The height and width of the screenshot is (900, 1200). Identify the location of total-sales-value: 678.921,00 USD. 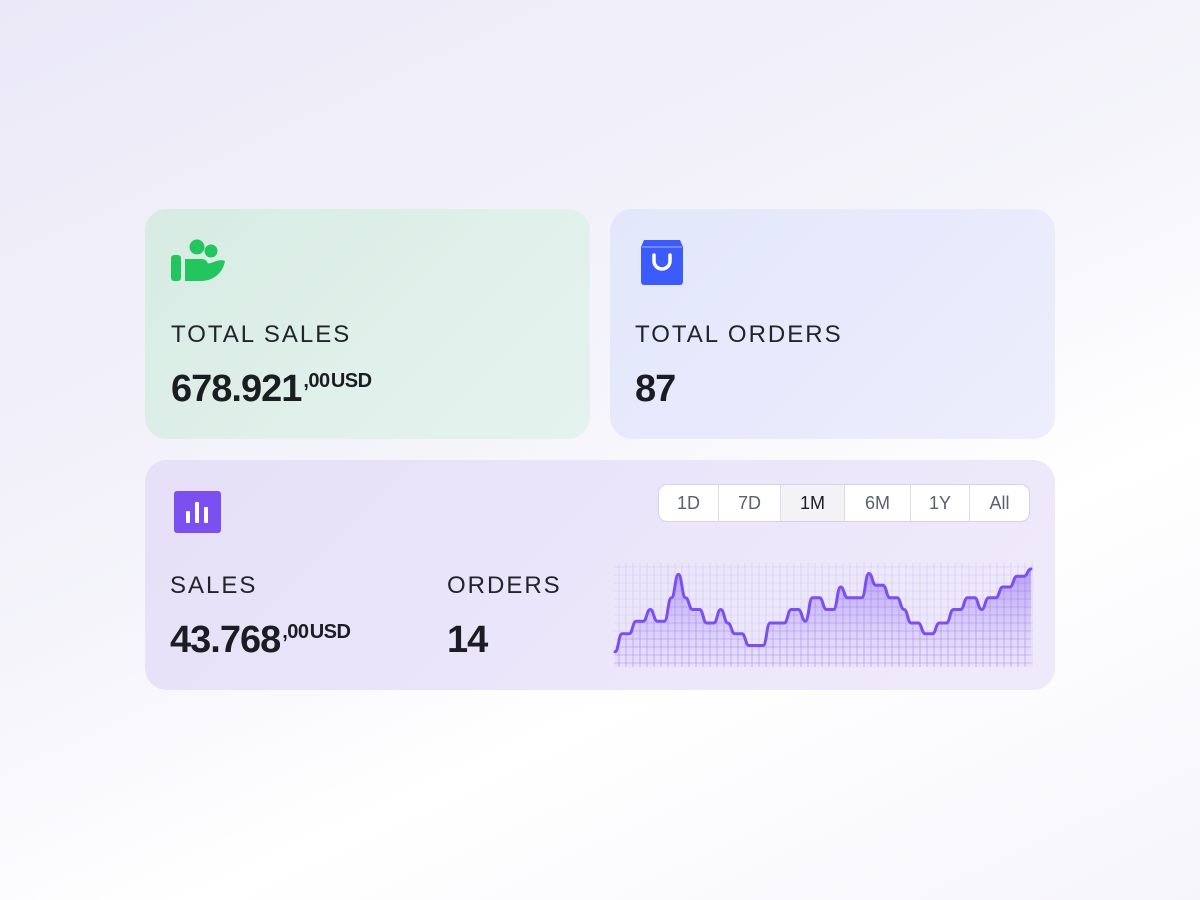
(271, 389).